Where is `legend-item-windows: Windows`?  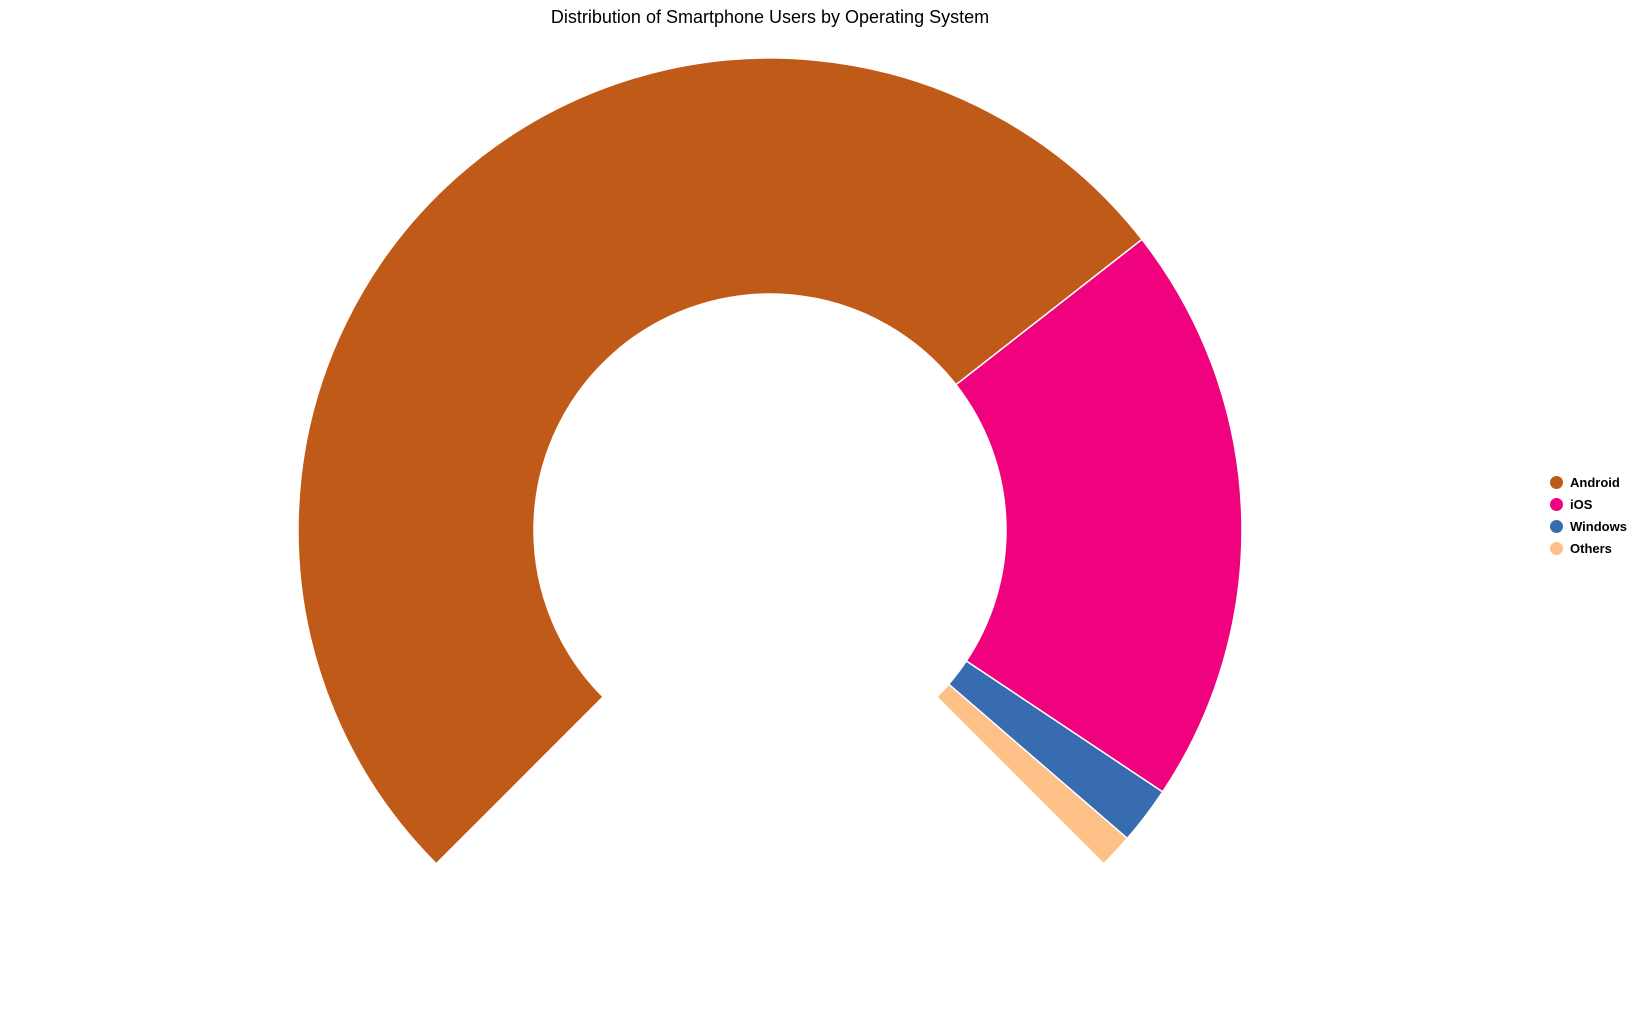 legend-item-windows: Windows is located at coordinates (1588, 526).